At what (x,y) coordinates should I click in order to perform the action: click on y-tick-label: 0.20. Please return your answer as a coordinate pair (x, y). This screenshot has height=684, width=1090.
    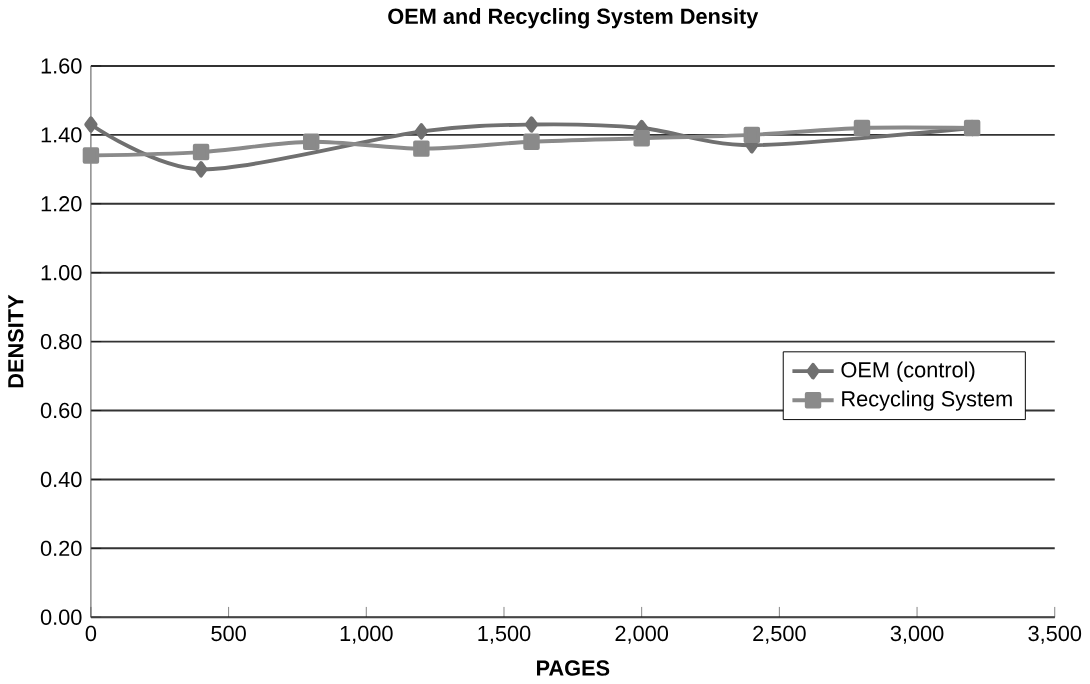
    Looking at the image, I should click on (61, 548).